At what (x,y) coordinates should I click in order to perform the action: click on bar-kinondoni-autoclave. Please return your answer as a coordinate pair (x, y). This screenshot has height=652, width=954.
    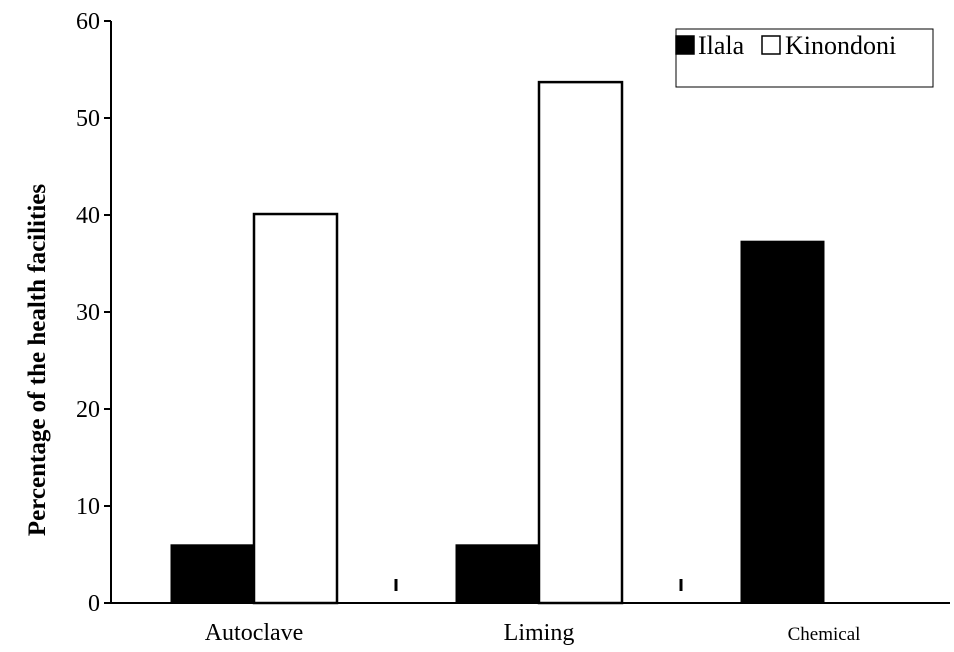
    Looking at the image, I should click on (295, 408).